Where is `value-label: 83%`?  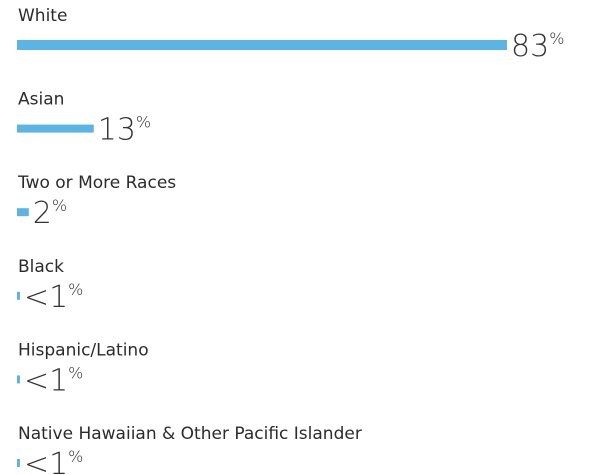
value-label: 83% is located at coordinates (537, 46).